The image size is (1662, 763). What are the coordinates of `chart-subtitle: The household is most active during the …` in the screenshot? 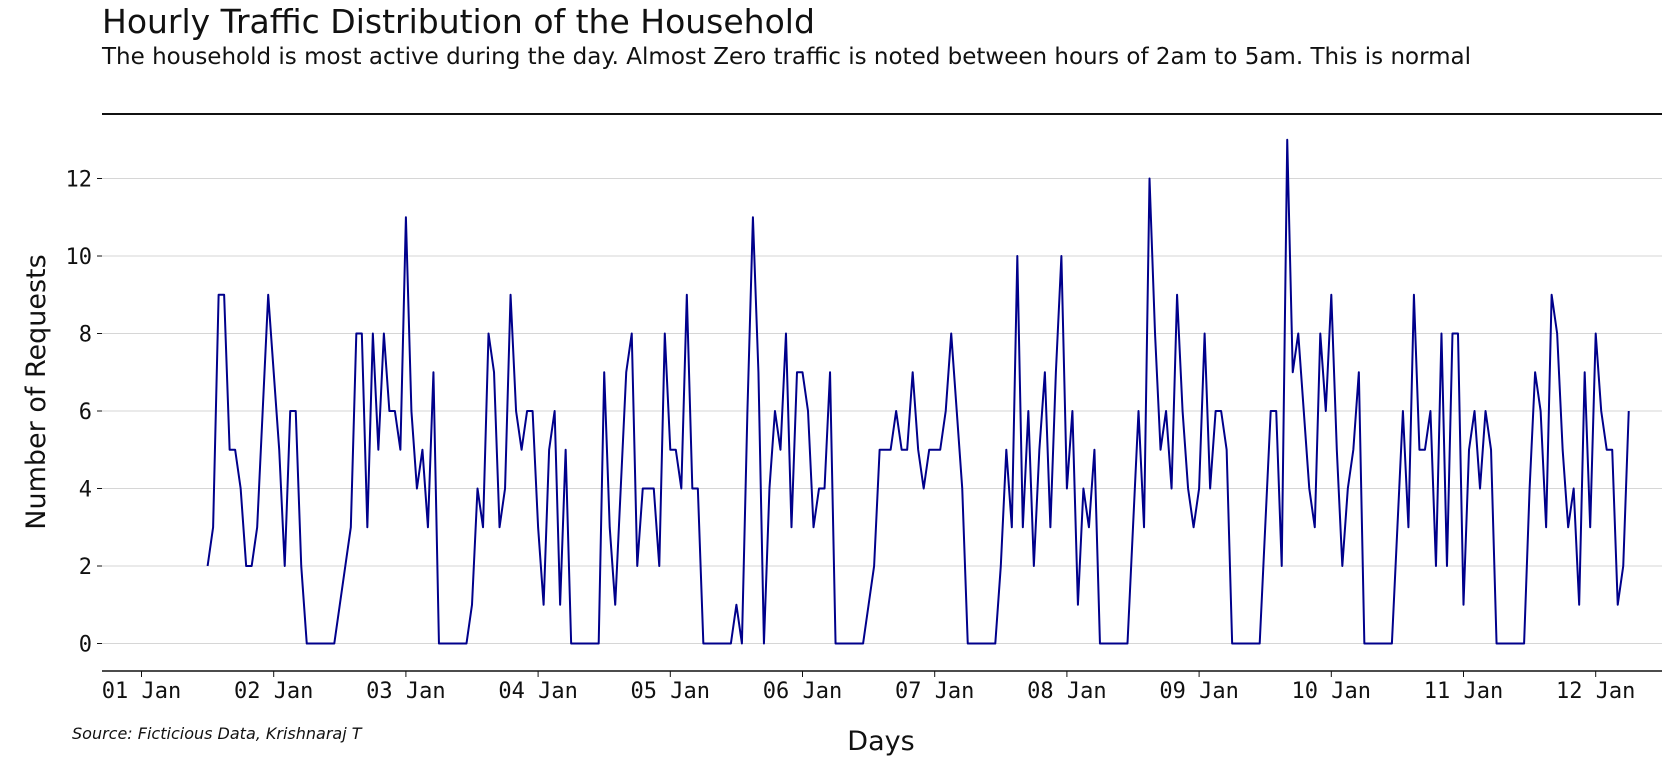 It's located at (787, 57).